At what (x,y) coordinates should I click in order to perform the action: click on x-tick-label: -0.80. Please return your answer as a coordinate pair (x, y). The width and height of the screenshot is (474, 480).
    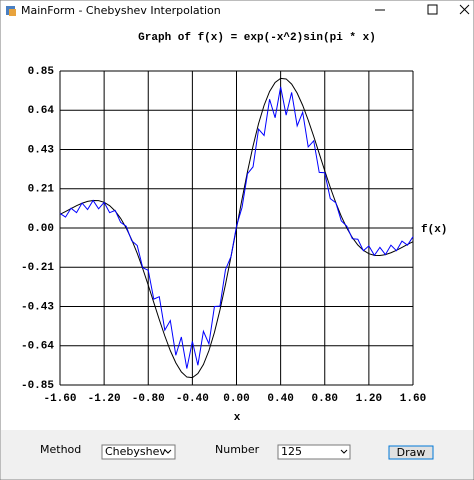
    Looking at the image, I should click on (148, 399).